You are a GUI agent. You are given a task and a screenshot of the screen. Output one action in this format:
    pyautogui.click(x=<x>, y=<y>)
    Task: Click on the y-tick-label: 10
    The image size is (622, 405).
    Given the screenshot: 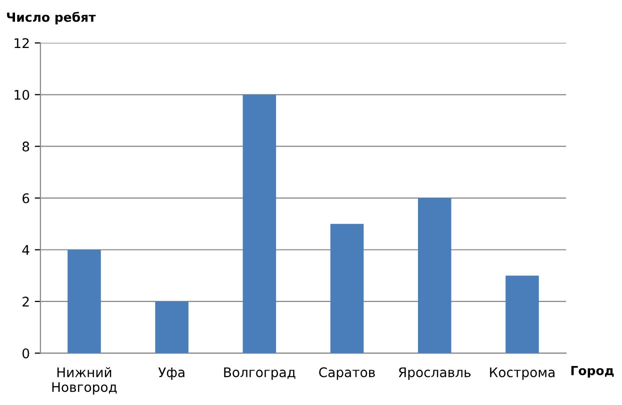 What is the action you would take?
    pyautogui.click(x=22, y=95)
    